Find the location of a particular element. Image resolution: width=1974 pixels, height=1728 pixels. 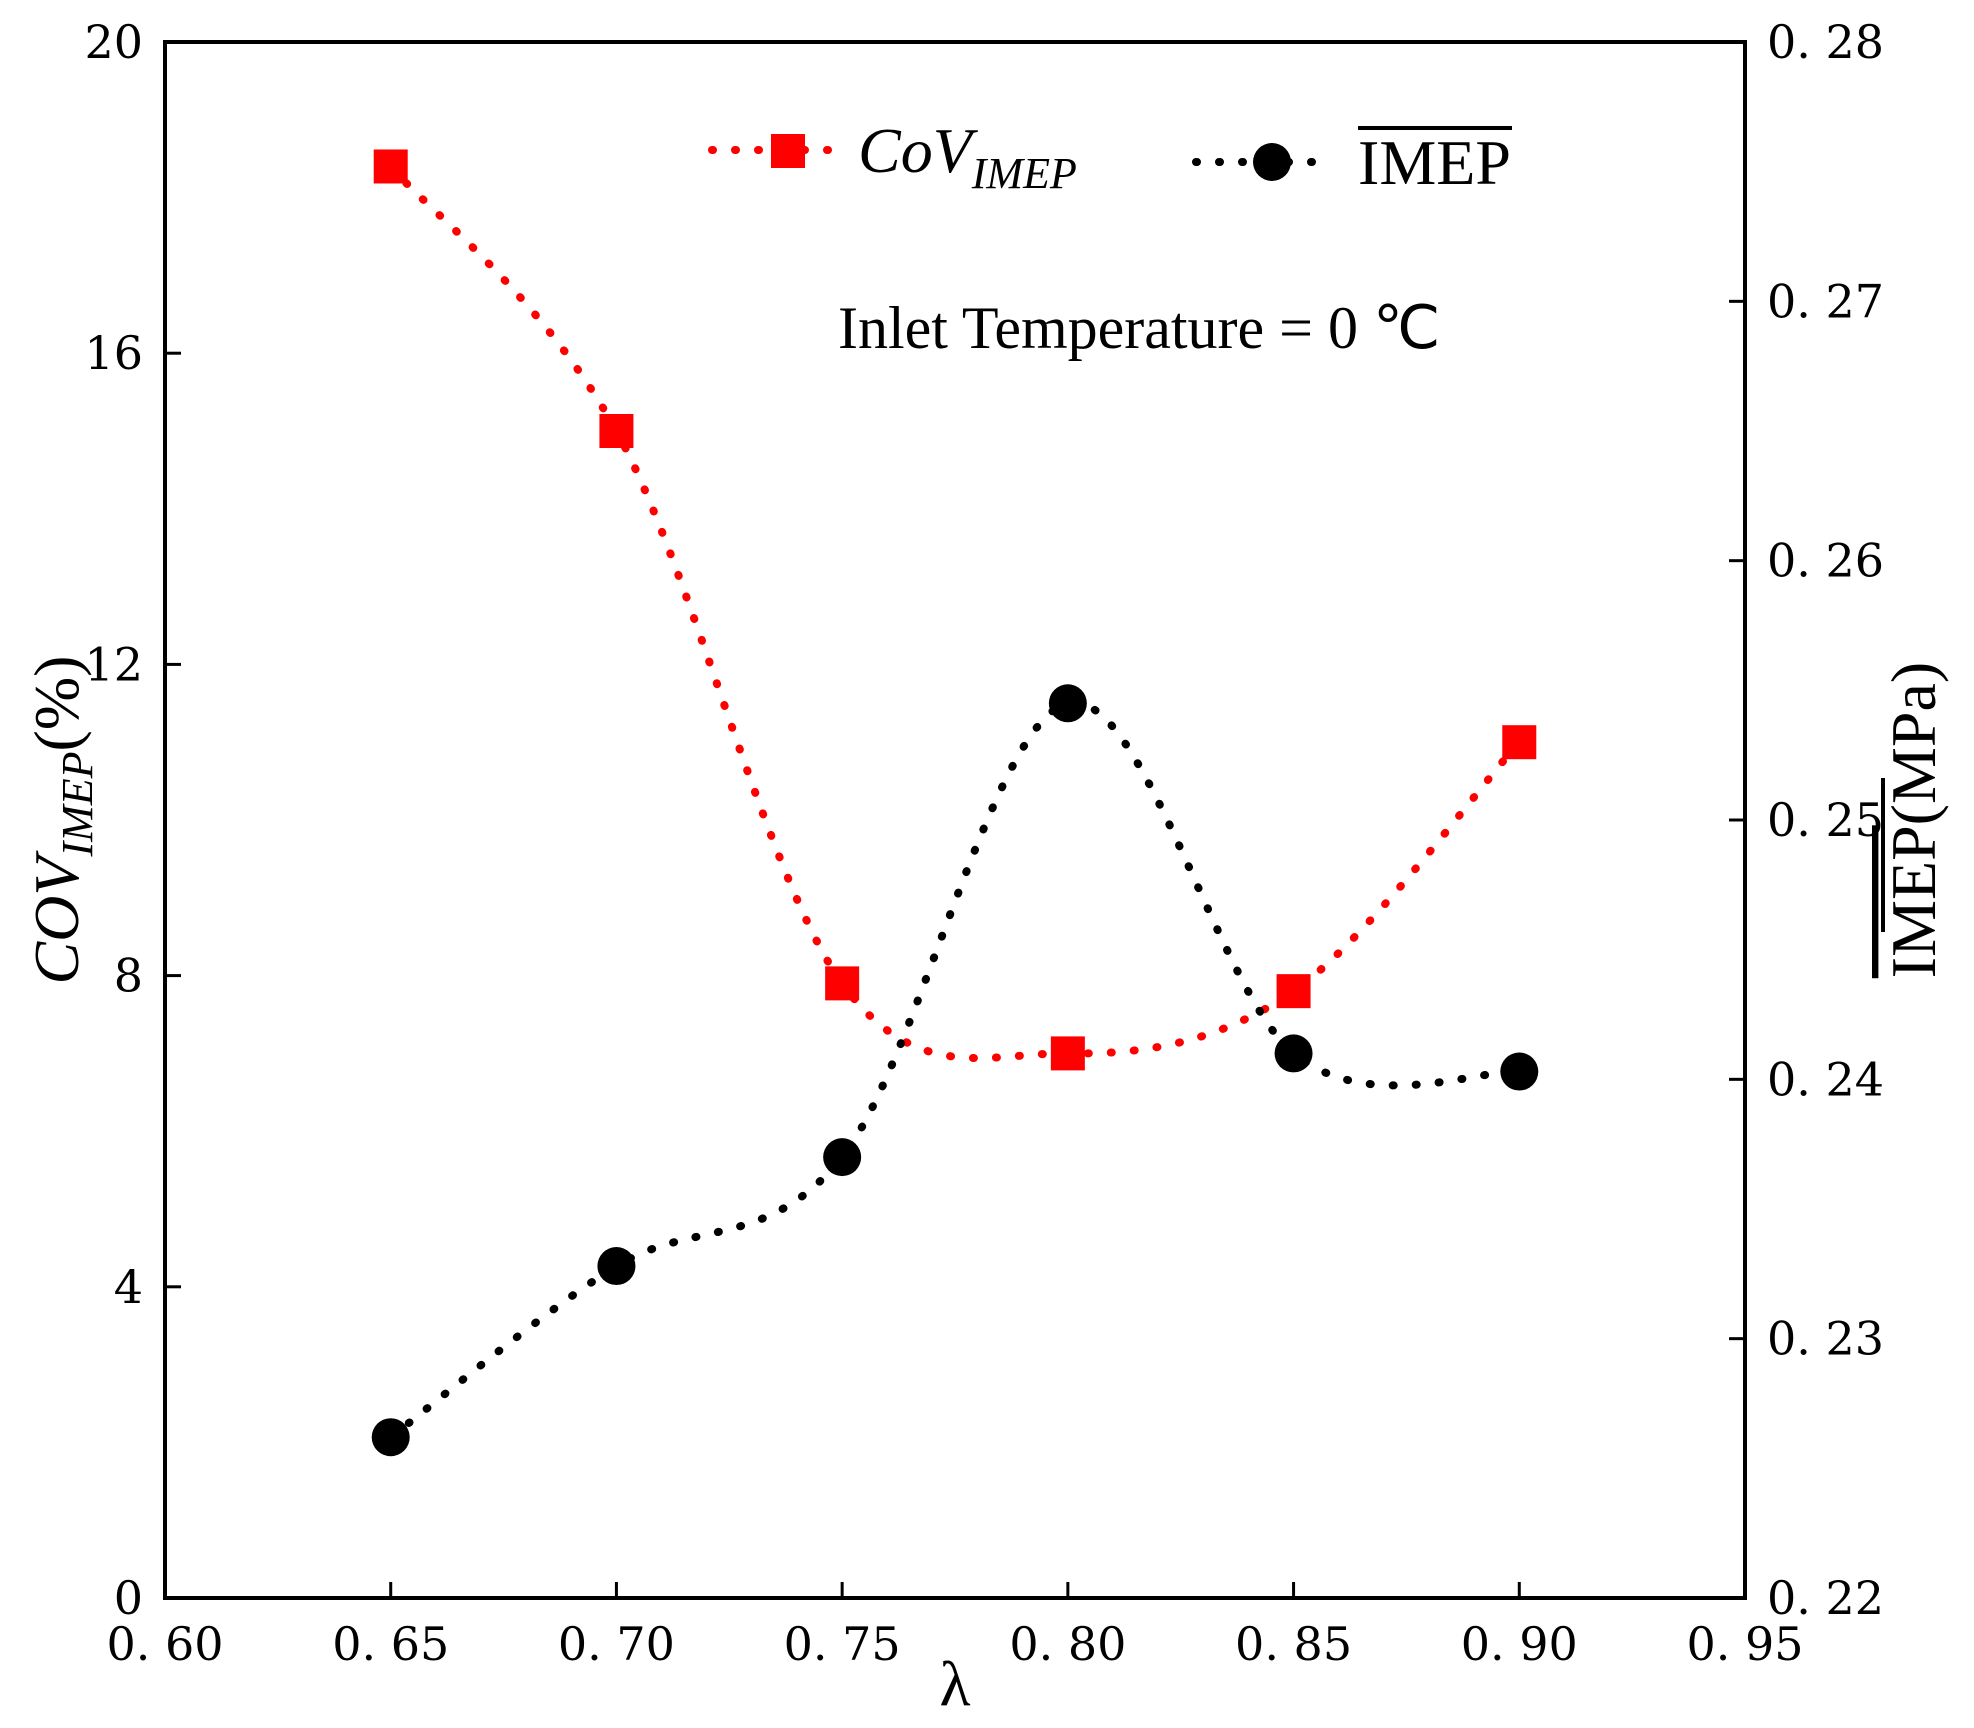

legend-cov-marker is located at coordinates (788, 151).